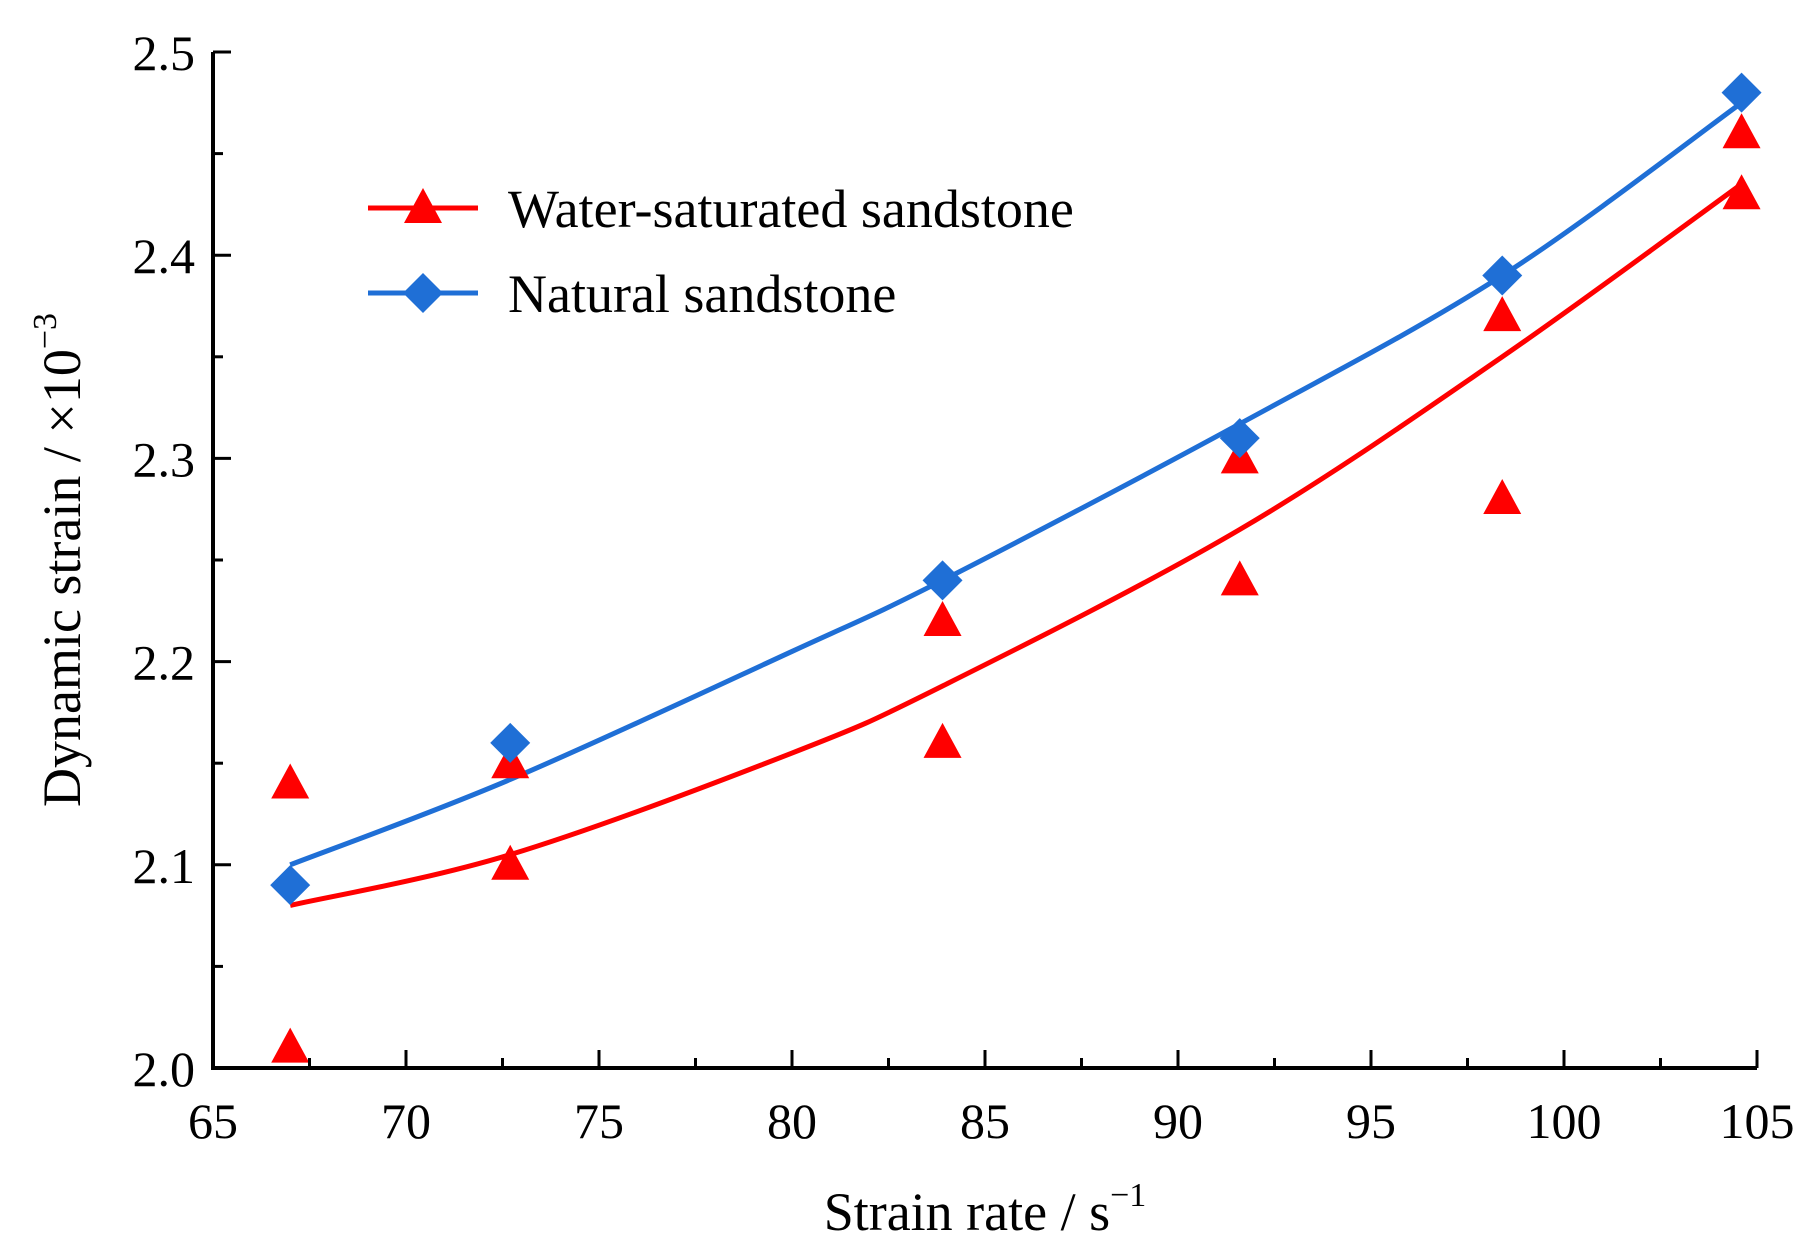 Image resolution: width=1820 pixels, height=1257 pixels. I want to click on y-axis-title-superscript: −3, so click(45, 331).